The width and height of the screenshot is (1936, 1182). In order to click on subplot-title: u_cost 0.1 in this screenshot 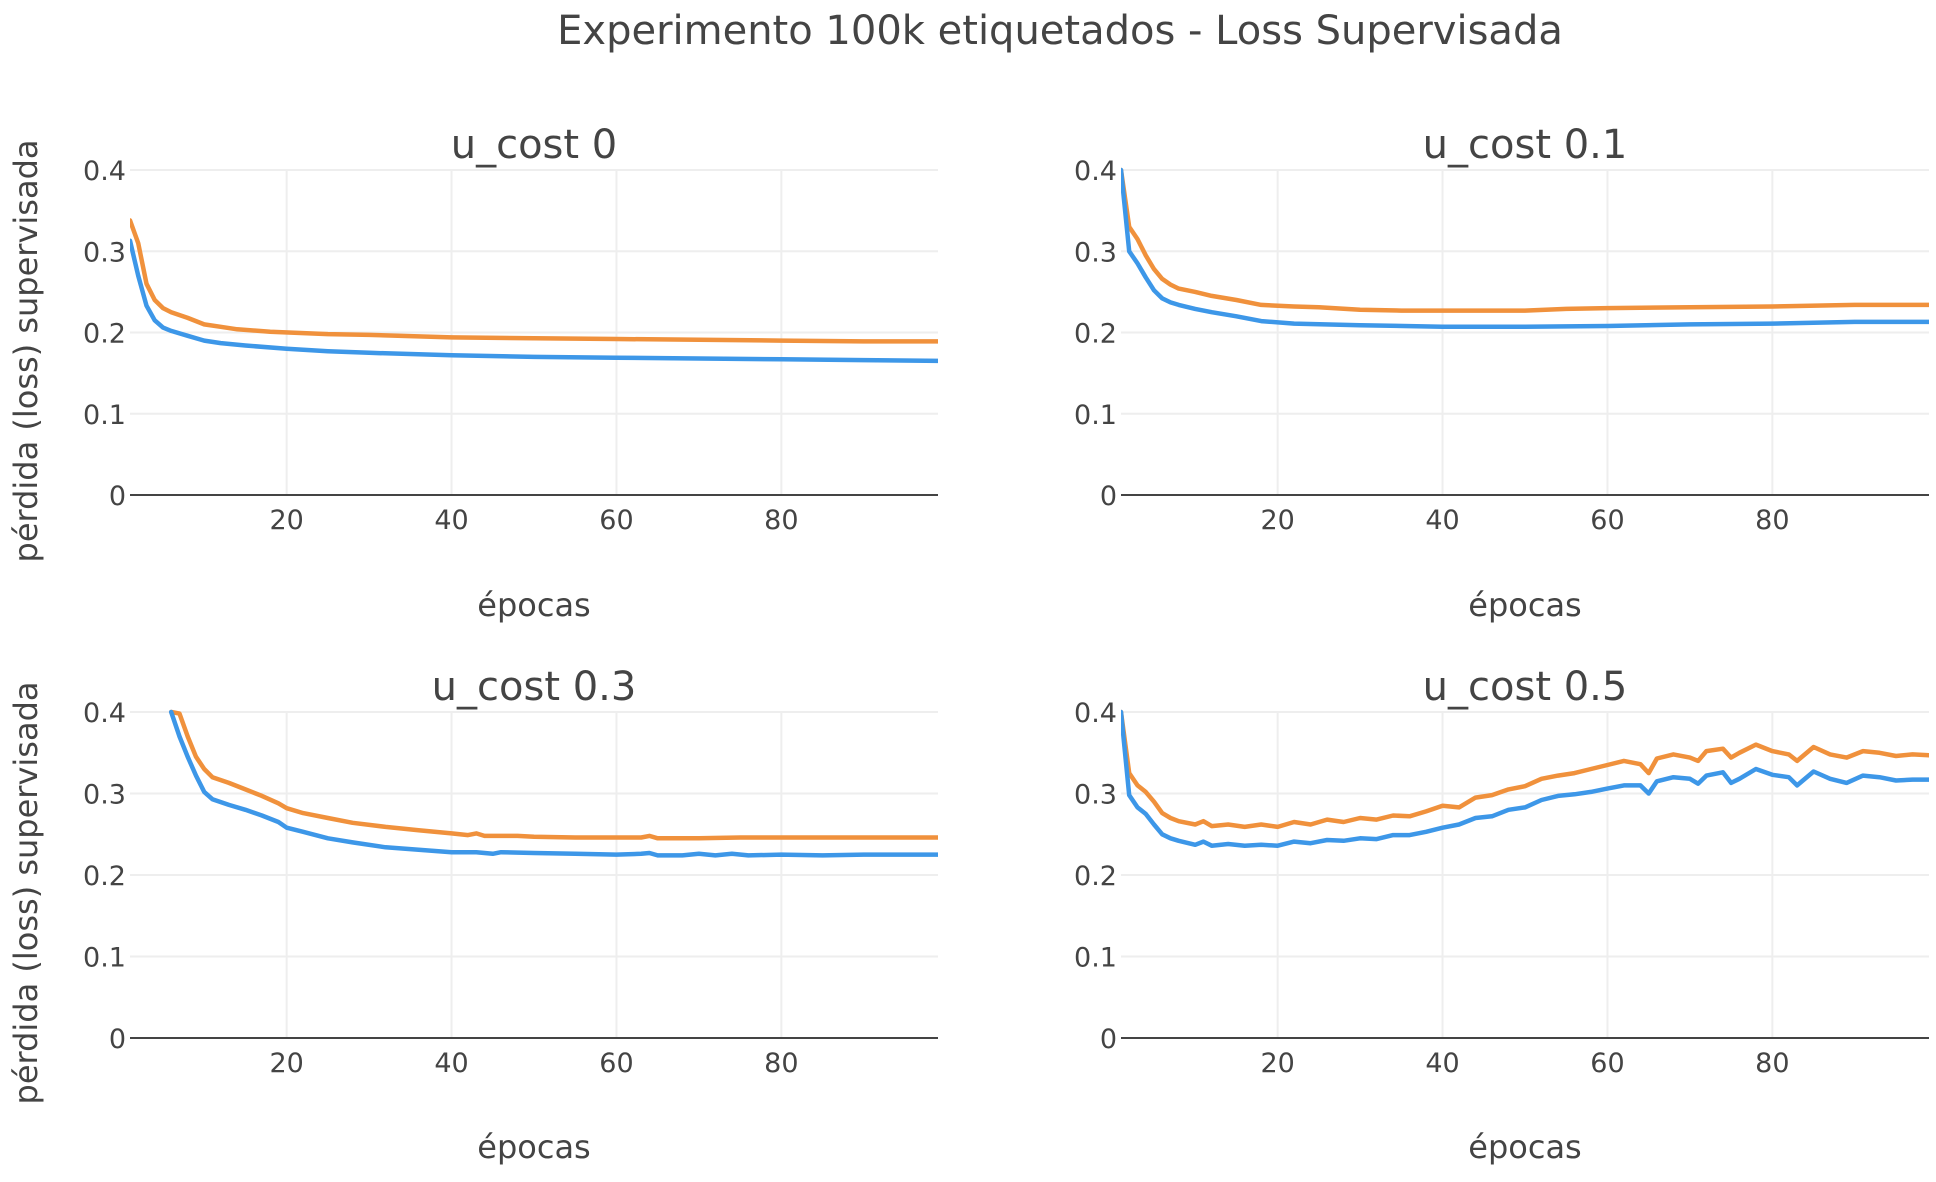, I will do `click(1525, 145)`.